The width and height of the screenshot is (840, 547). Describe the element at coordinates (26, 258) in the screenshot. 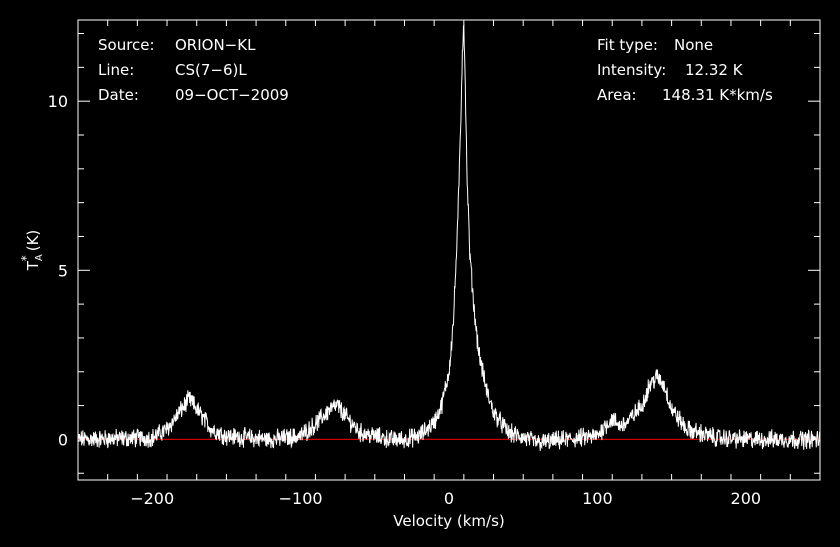

I see `y-axis-label-superscript: *` at that location.